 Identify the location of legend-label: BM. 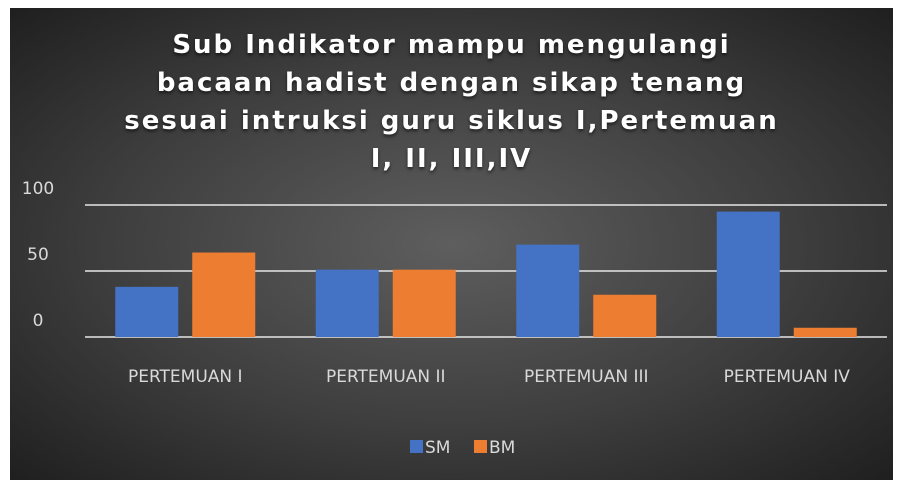
(502, 448).